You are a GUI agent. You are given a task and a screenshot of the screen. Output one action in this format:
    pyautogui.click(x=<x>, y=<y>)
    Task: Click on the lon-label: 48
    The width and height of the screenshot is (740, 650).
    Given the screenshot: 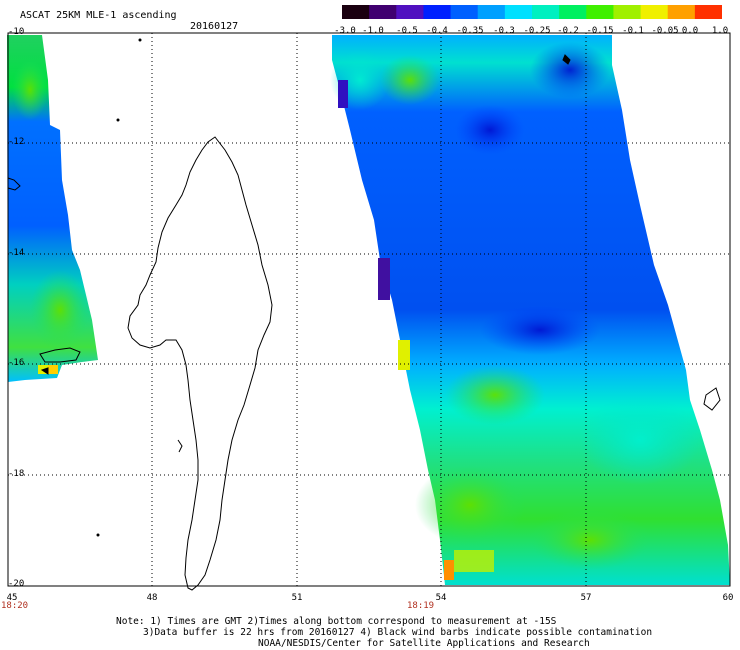 What is the action you would take?
    pyautogui.click(x=152, y=598)
    